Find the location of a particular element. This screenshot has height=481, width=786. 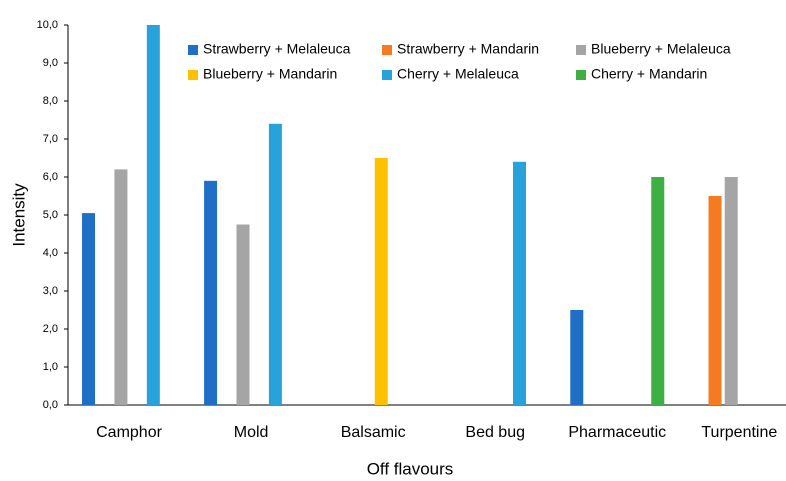

y-tick-label: 0,0 is located at coordinates (50, 405).